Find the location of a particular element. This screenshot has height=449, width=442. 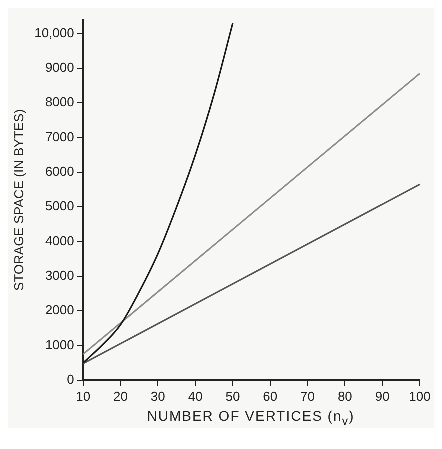

y-tick-label: 7000 is located at coordinates (59, 136).